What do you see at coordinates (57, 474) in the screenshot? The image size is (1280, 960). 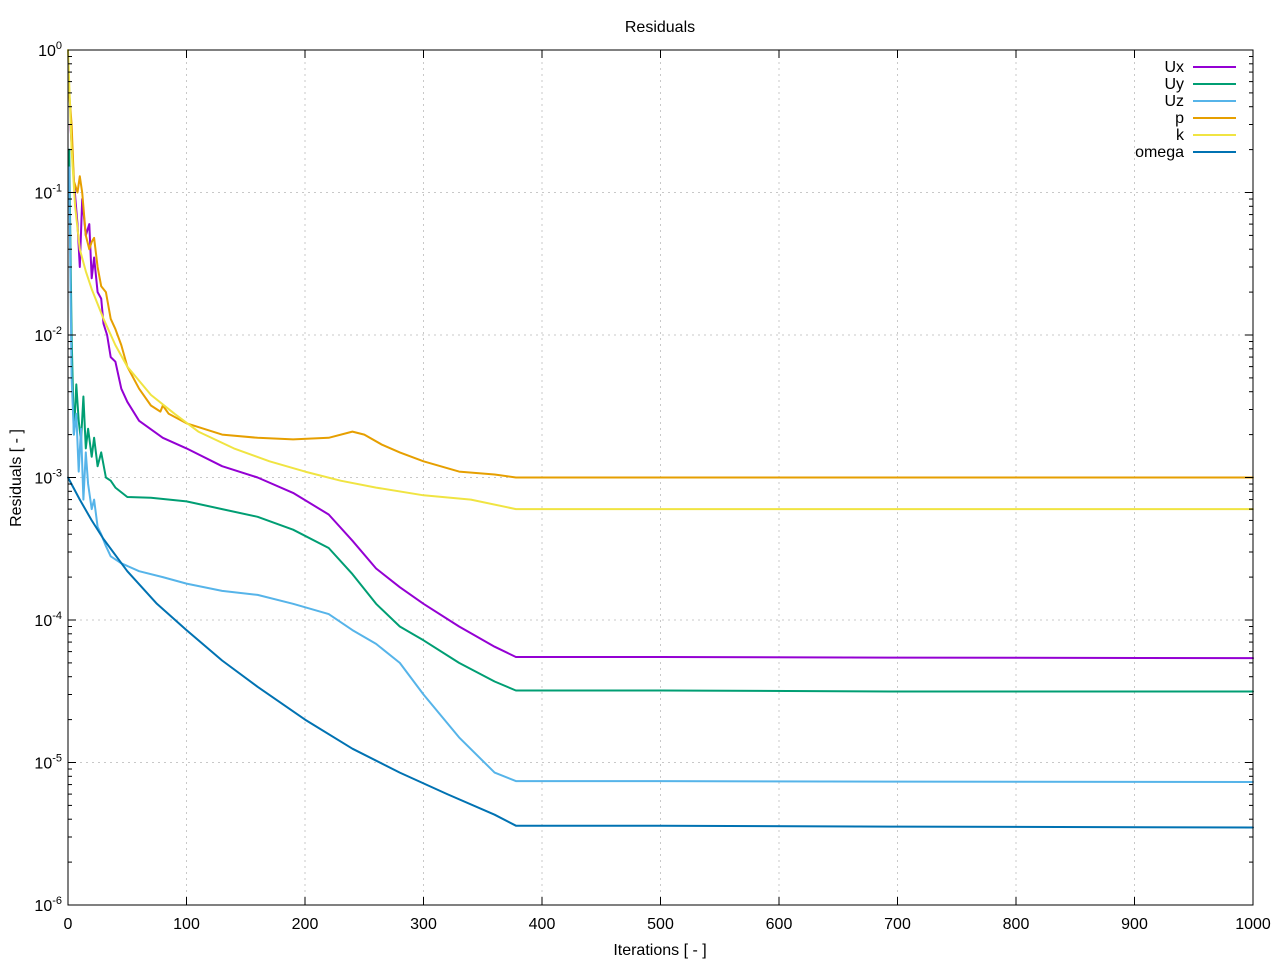 I see `y-tick-exponent: -3` at bounding box center [57, 474].